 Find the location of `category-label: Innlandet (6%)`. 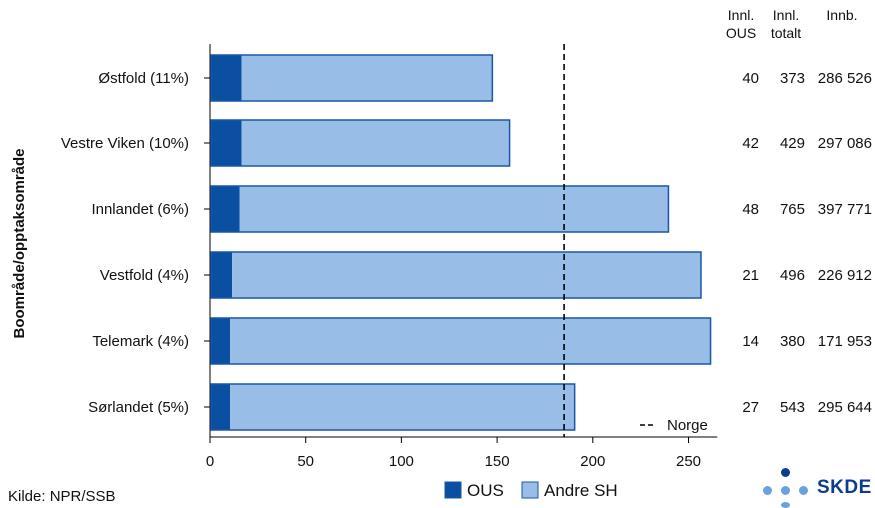

category-label: Innlandet (6%) is located at coordinates (140, 209).